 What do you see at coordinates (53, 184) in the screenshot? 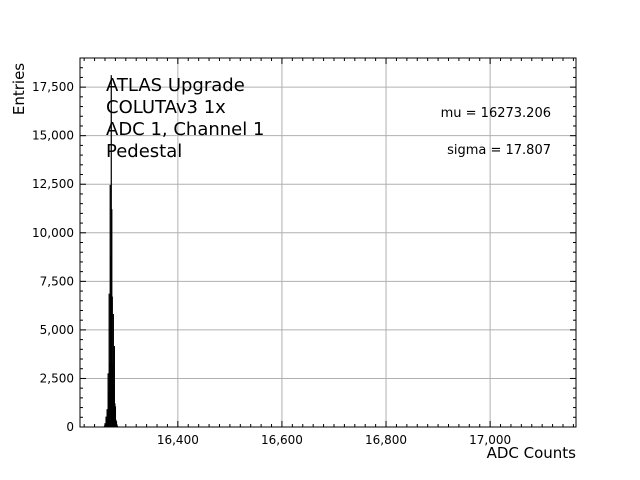
I see `y-tick-label: 12,500` at bounding box center [53, 184].